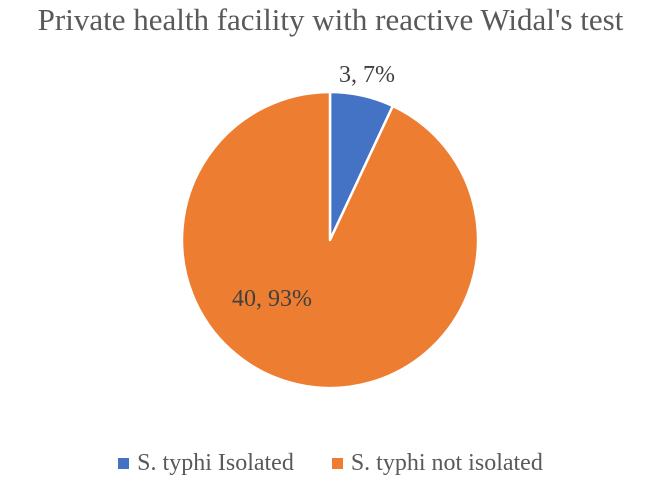 This screenshot has width=661, height=483. What do you see at coordinates (272, 299) in the screenshot?
I see `data-label-not-isolated: 40, 93%` at bounding box center [272, 299].